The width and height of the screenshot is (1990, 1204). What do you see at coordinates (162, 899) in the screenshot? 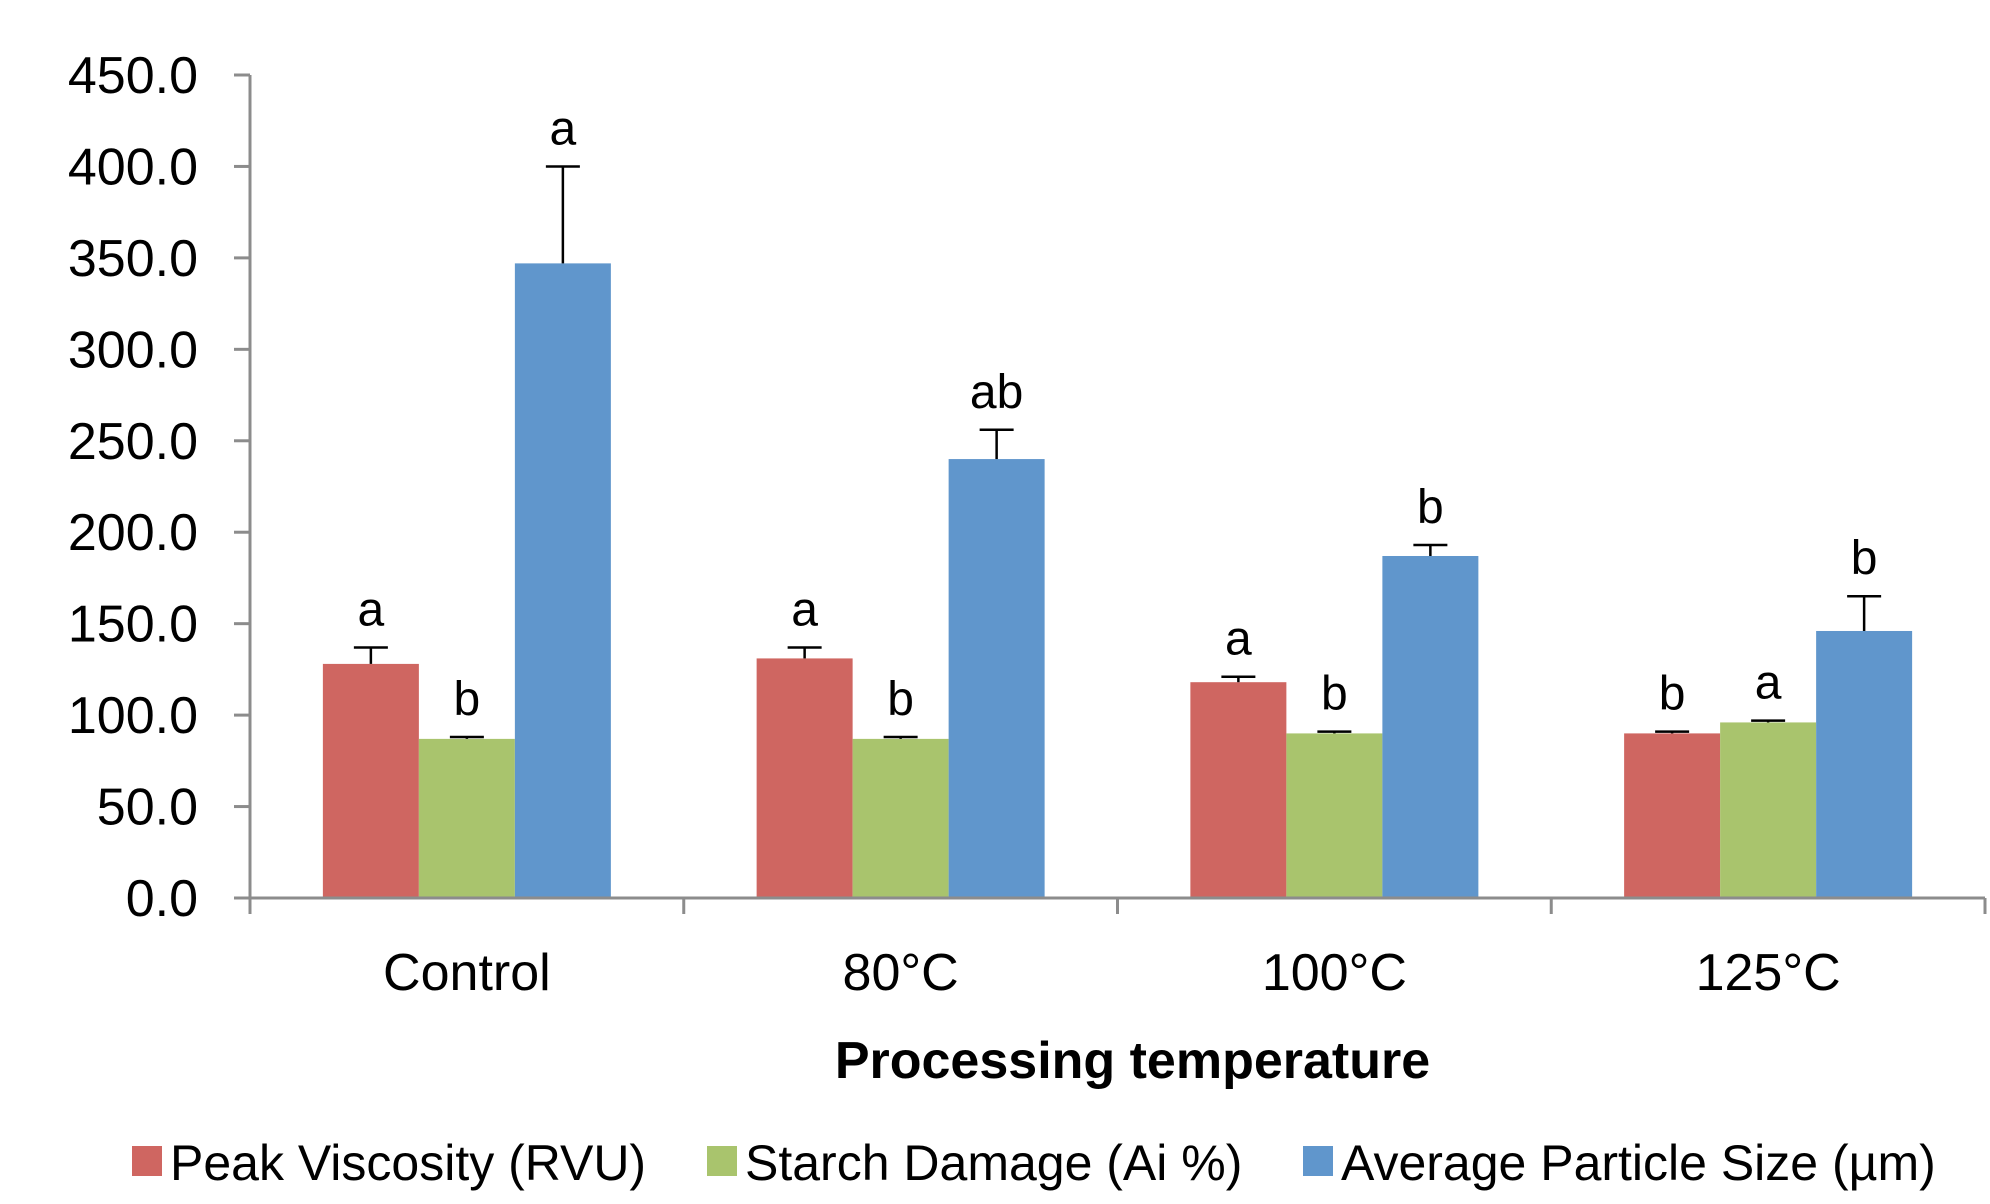
I see `y-tick-label: 0.0` at bounding box center [162, 899].